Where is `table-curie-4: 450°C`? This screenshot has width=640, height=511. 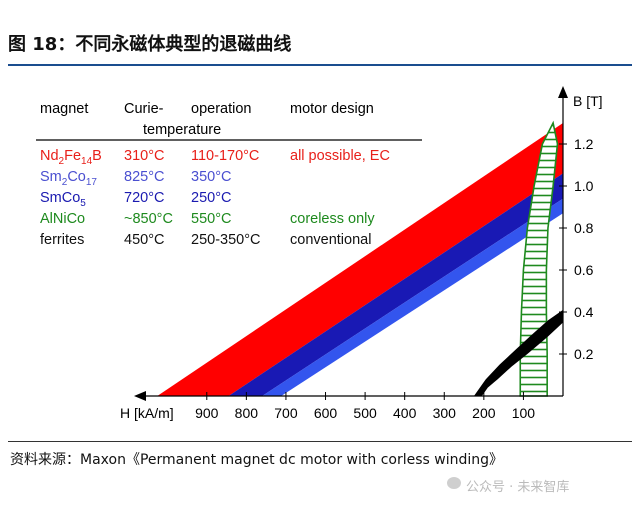 table-curie-4: 450°C is located at coordinates (144, 240).